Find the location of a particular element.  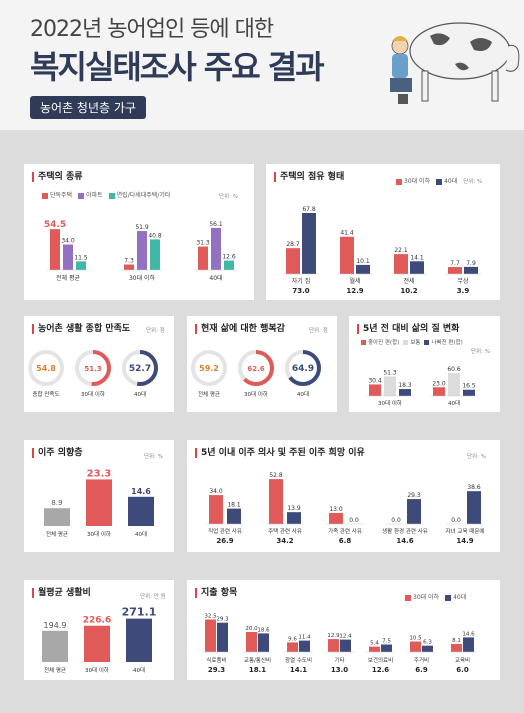

tick-label: 주택 관련 사유 is located at coordinates (285, 531).